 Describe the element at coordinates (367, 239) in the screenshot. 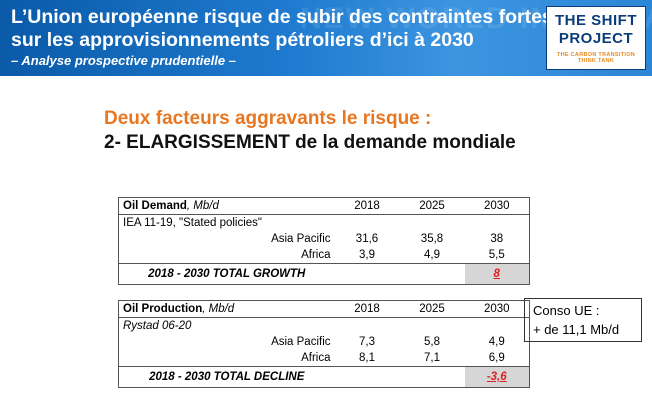

I see `table-cell: 31,6` at that location.